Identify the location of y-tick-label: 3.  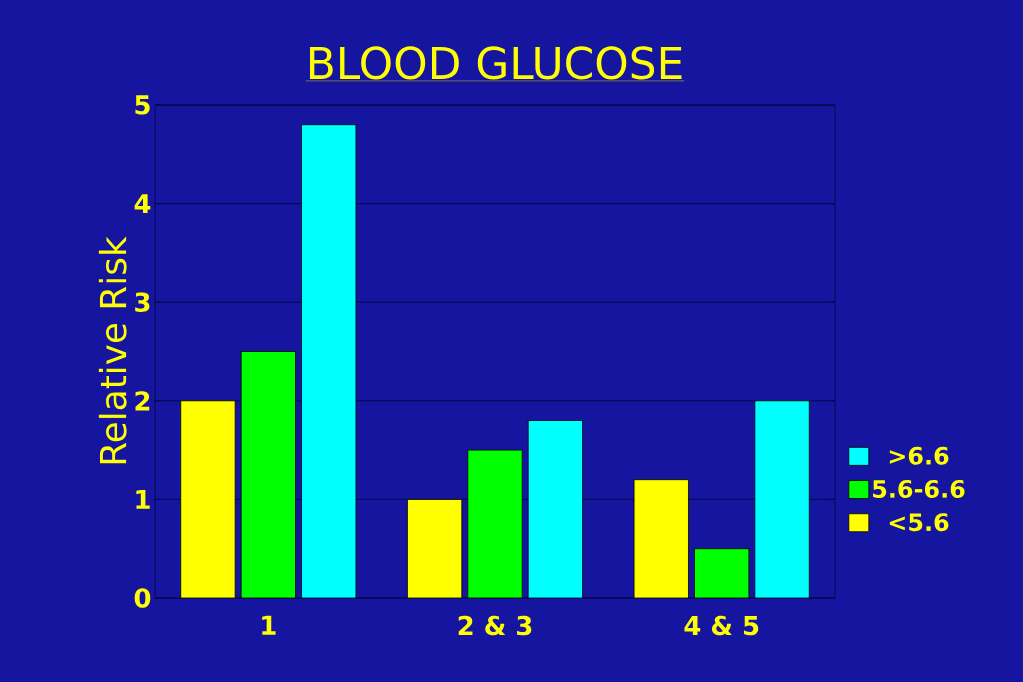
(142, 302).